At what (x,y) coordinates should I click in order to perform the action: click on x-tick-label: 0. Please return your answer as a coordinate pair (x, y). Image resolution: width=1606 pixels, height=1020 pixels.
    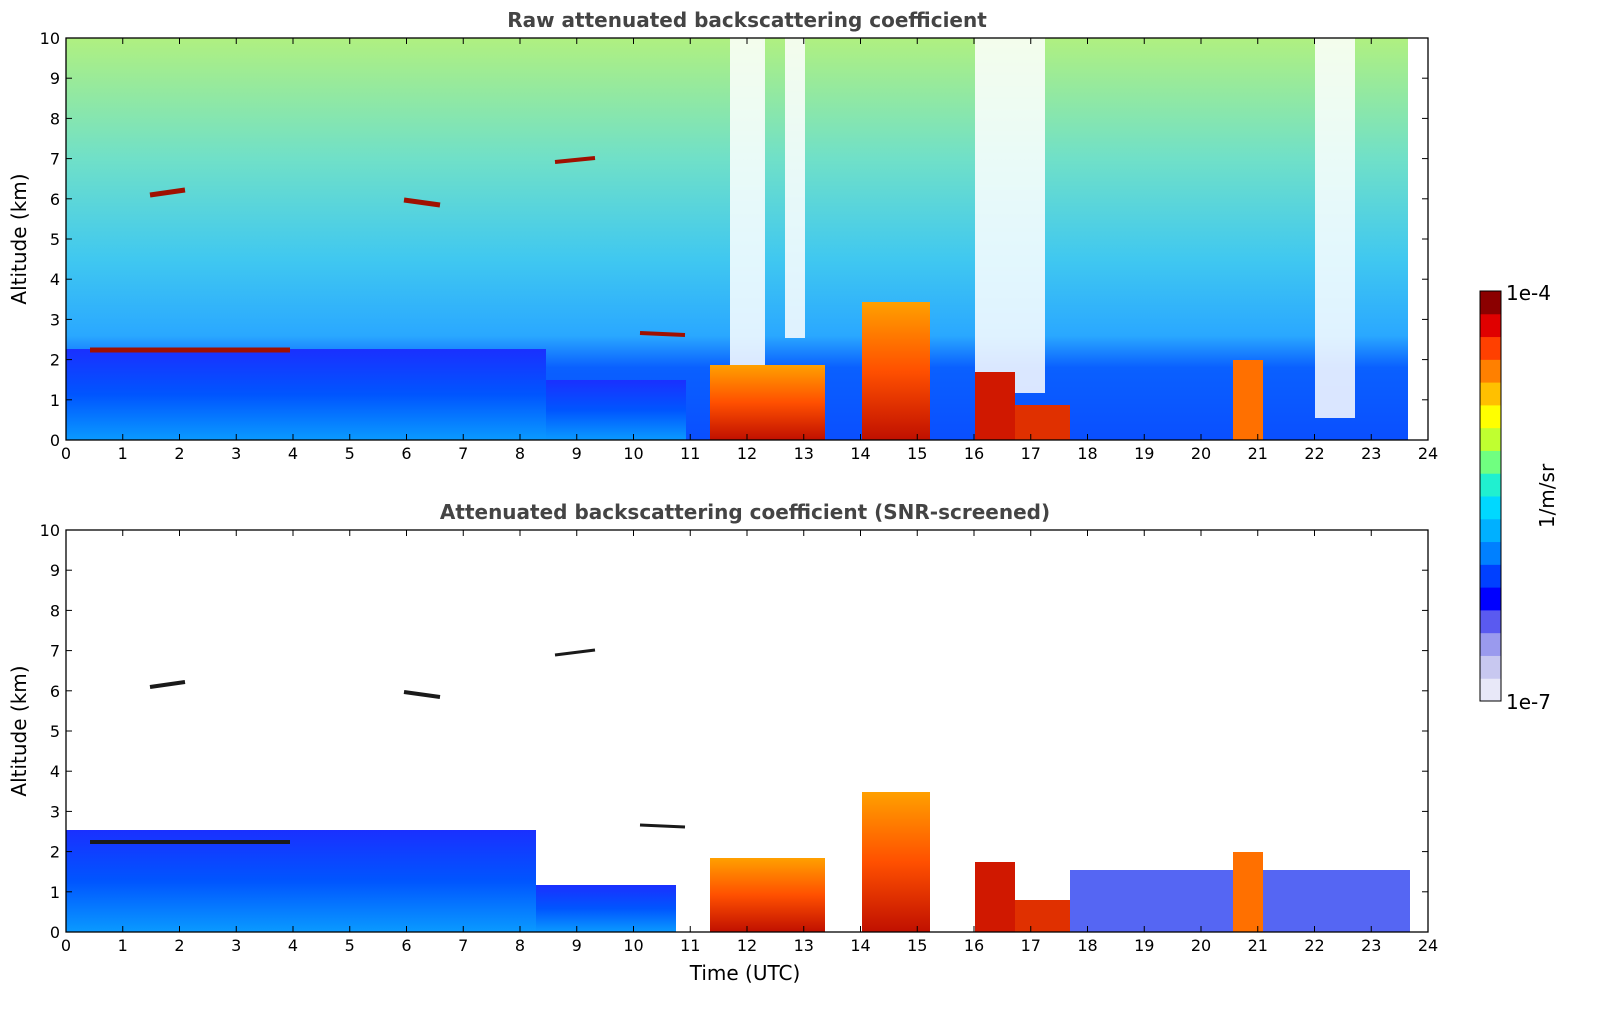
    Looking at the image, I should click on (66, 453).